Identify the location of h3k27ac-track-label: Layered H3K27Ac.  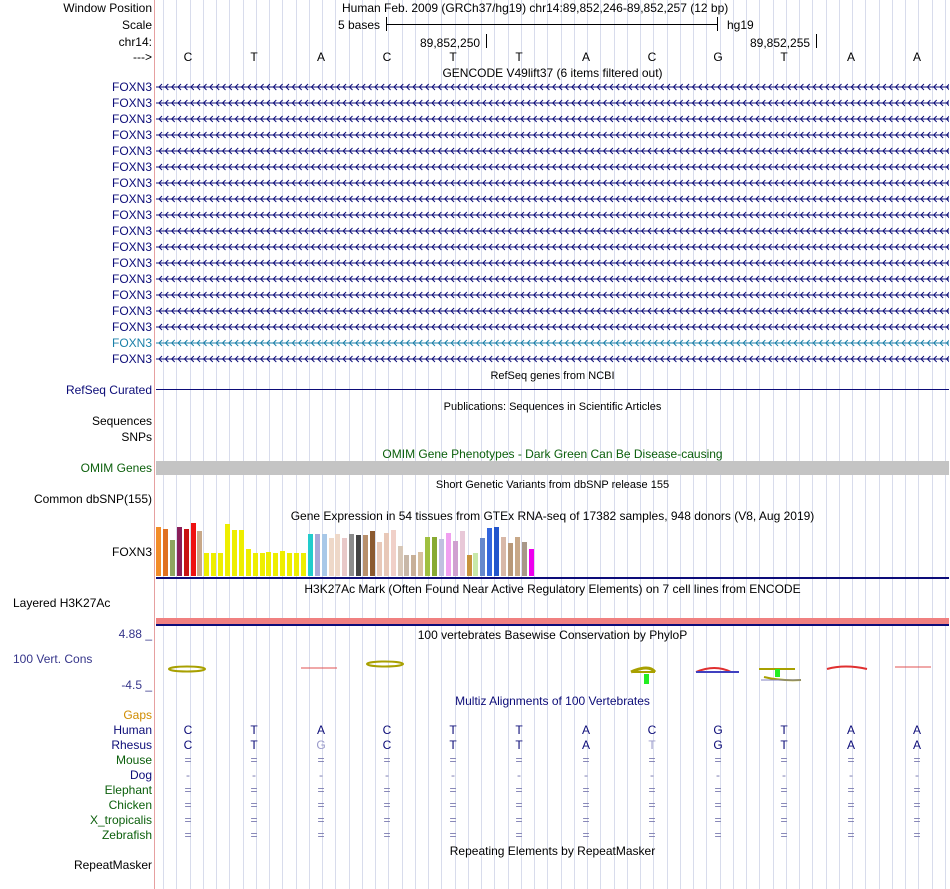
(62, 603).